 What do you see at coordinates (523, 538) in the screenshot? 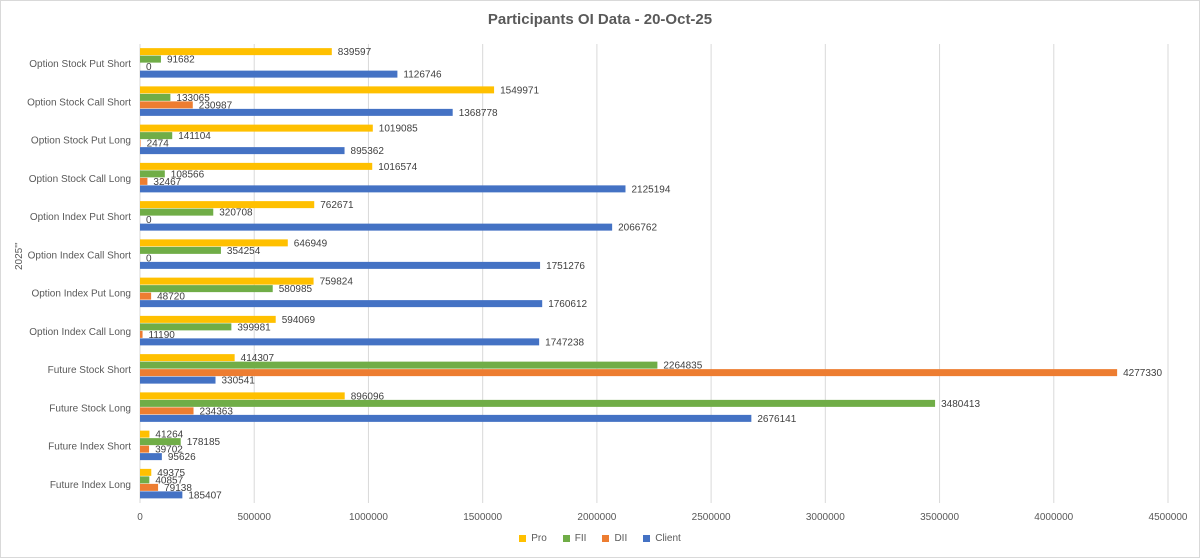
I see `legend-swatch-pro` at bounding box center [523, 538].